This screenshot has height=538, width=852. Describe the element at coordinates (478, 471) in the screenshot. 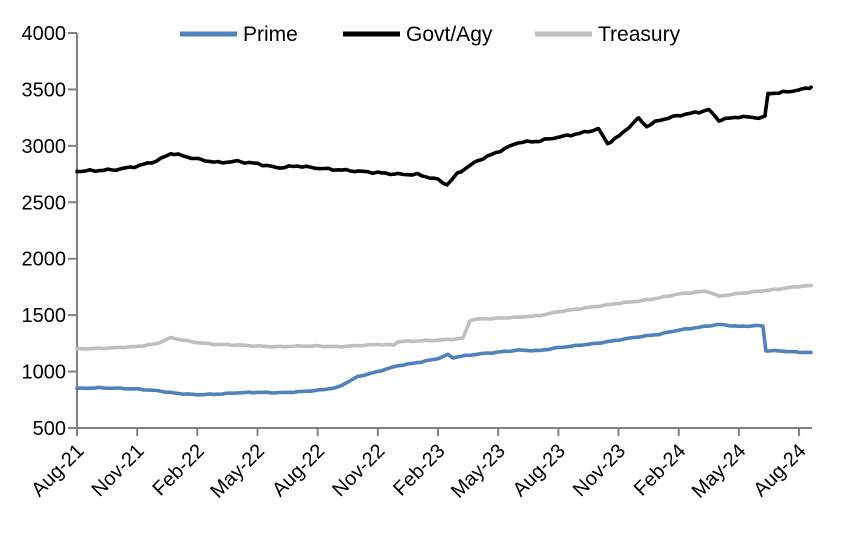

I see `x-tick-label: May-23` at that location.